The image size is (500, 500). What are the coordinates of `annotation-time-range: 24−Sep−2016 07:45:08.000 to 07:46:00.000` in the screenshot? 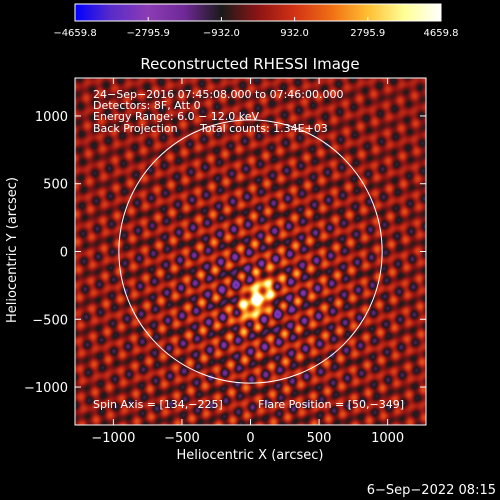 It's located at (218, 94).